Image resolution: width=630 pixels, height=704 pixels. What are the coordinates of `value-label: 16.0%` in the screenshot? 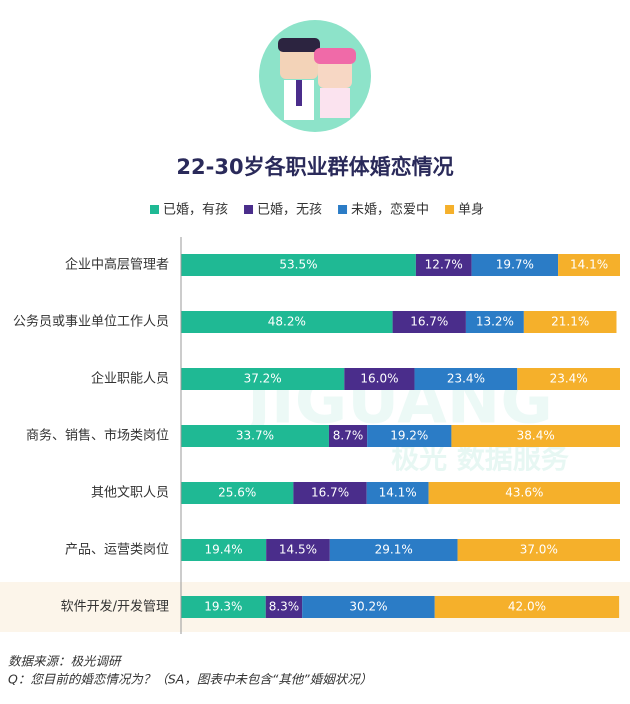 It's located at (379, 379).